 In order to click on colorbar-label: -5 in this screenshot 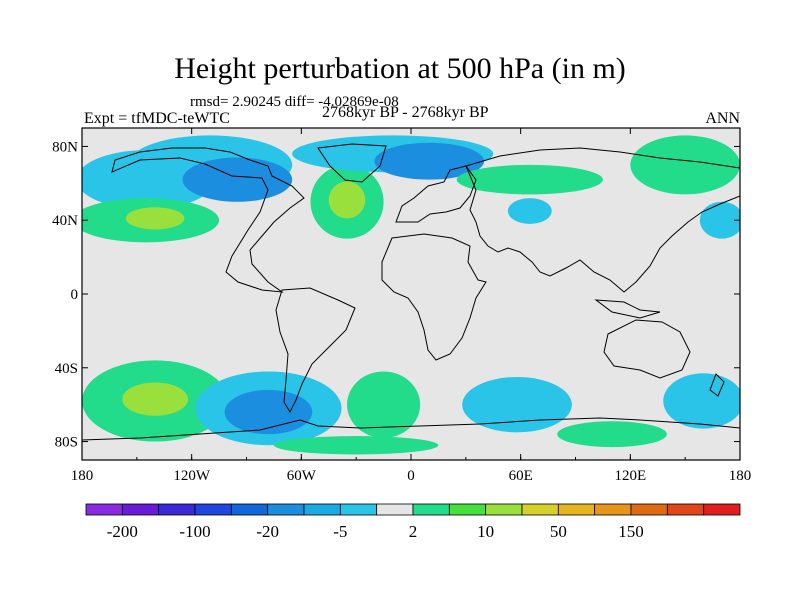, I will do `click(340, 531)`.